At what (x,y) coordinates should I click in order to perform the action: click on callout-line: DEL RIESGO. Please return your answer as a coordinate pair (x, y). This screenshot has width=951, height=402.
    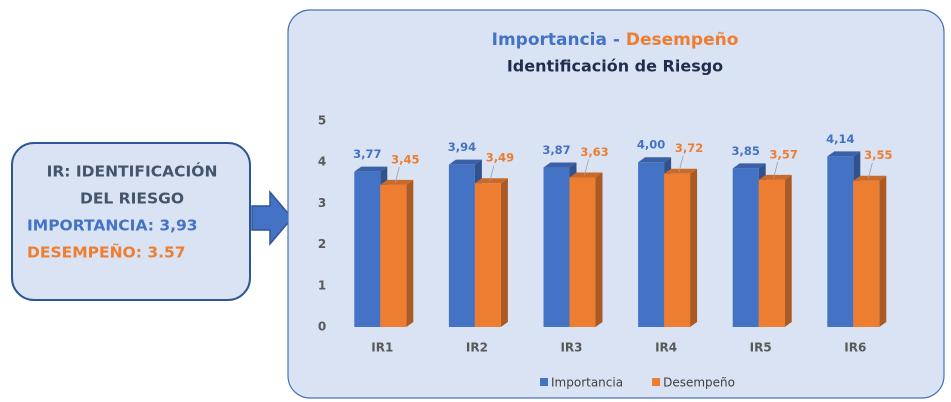
    Looking at the image, I should click on (132, 199).